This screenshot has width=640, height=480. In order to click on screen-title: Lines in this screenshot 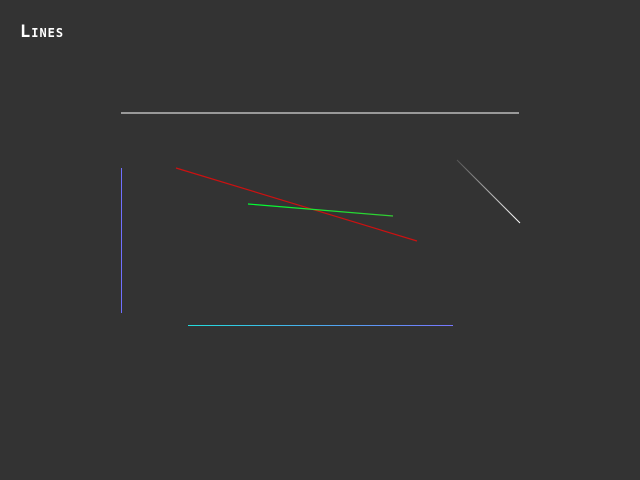, I will do `click(42, 32)`.